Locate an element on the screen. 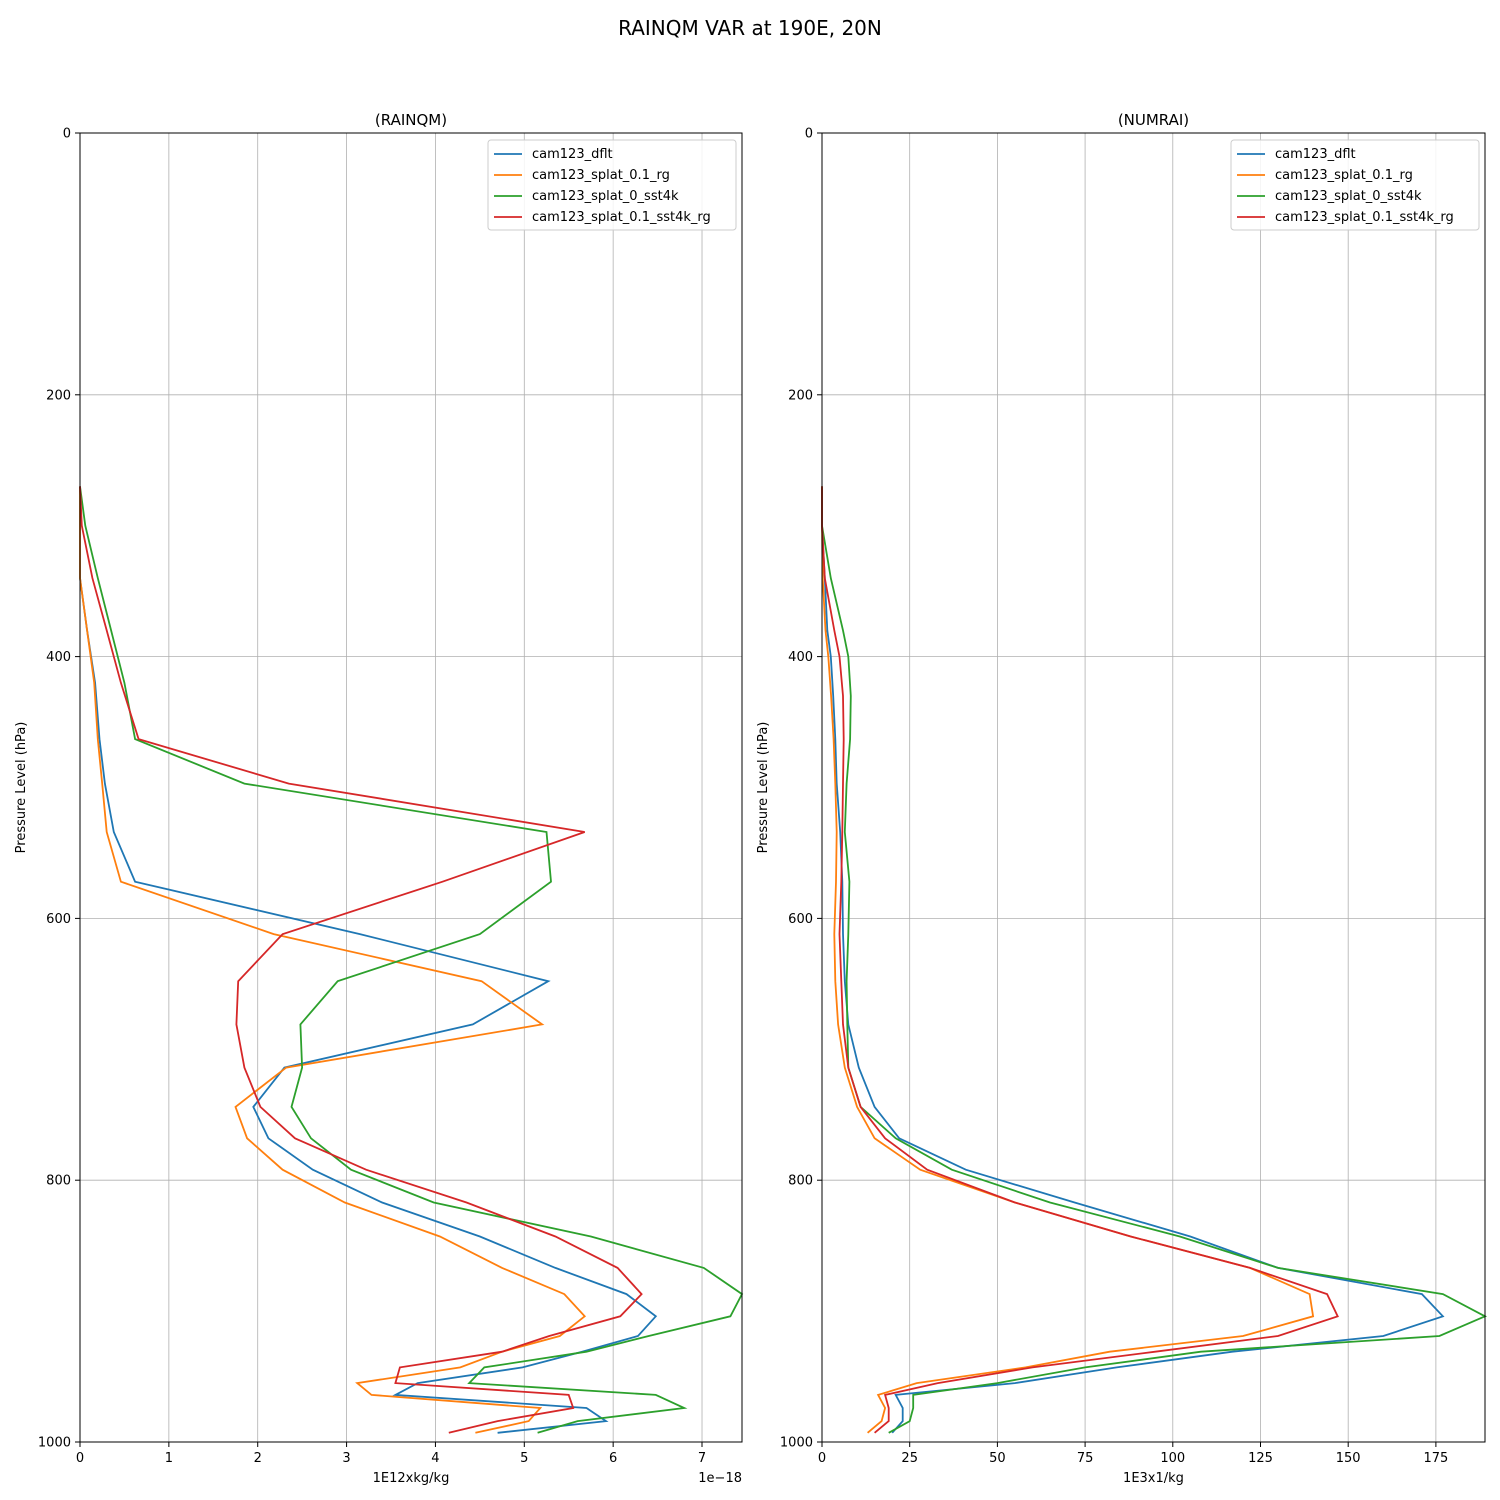 The width and height of the screenshot is (1500, 1500). x-tick-label: 2 is located at coordinates (258, 1458).